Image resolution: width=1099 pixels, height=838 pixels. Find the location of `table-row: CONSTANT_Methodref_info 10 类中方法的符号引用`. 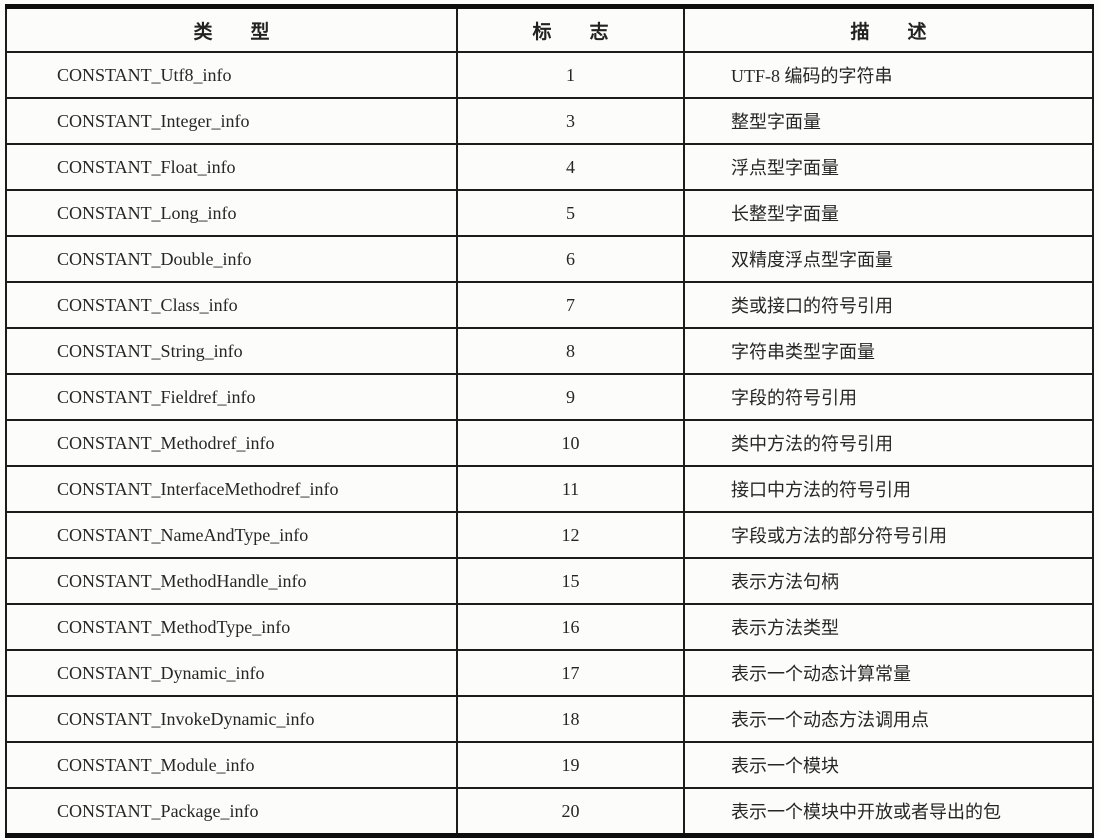

table-row: CONSTANT_Methodref_info 10 类中方法的符号引用 is located at coordinates (549, 443).